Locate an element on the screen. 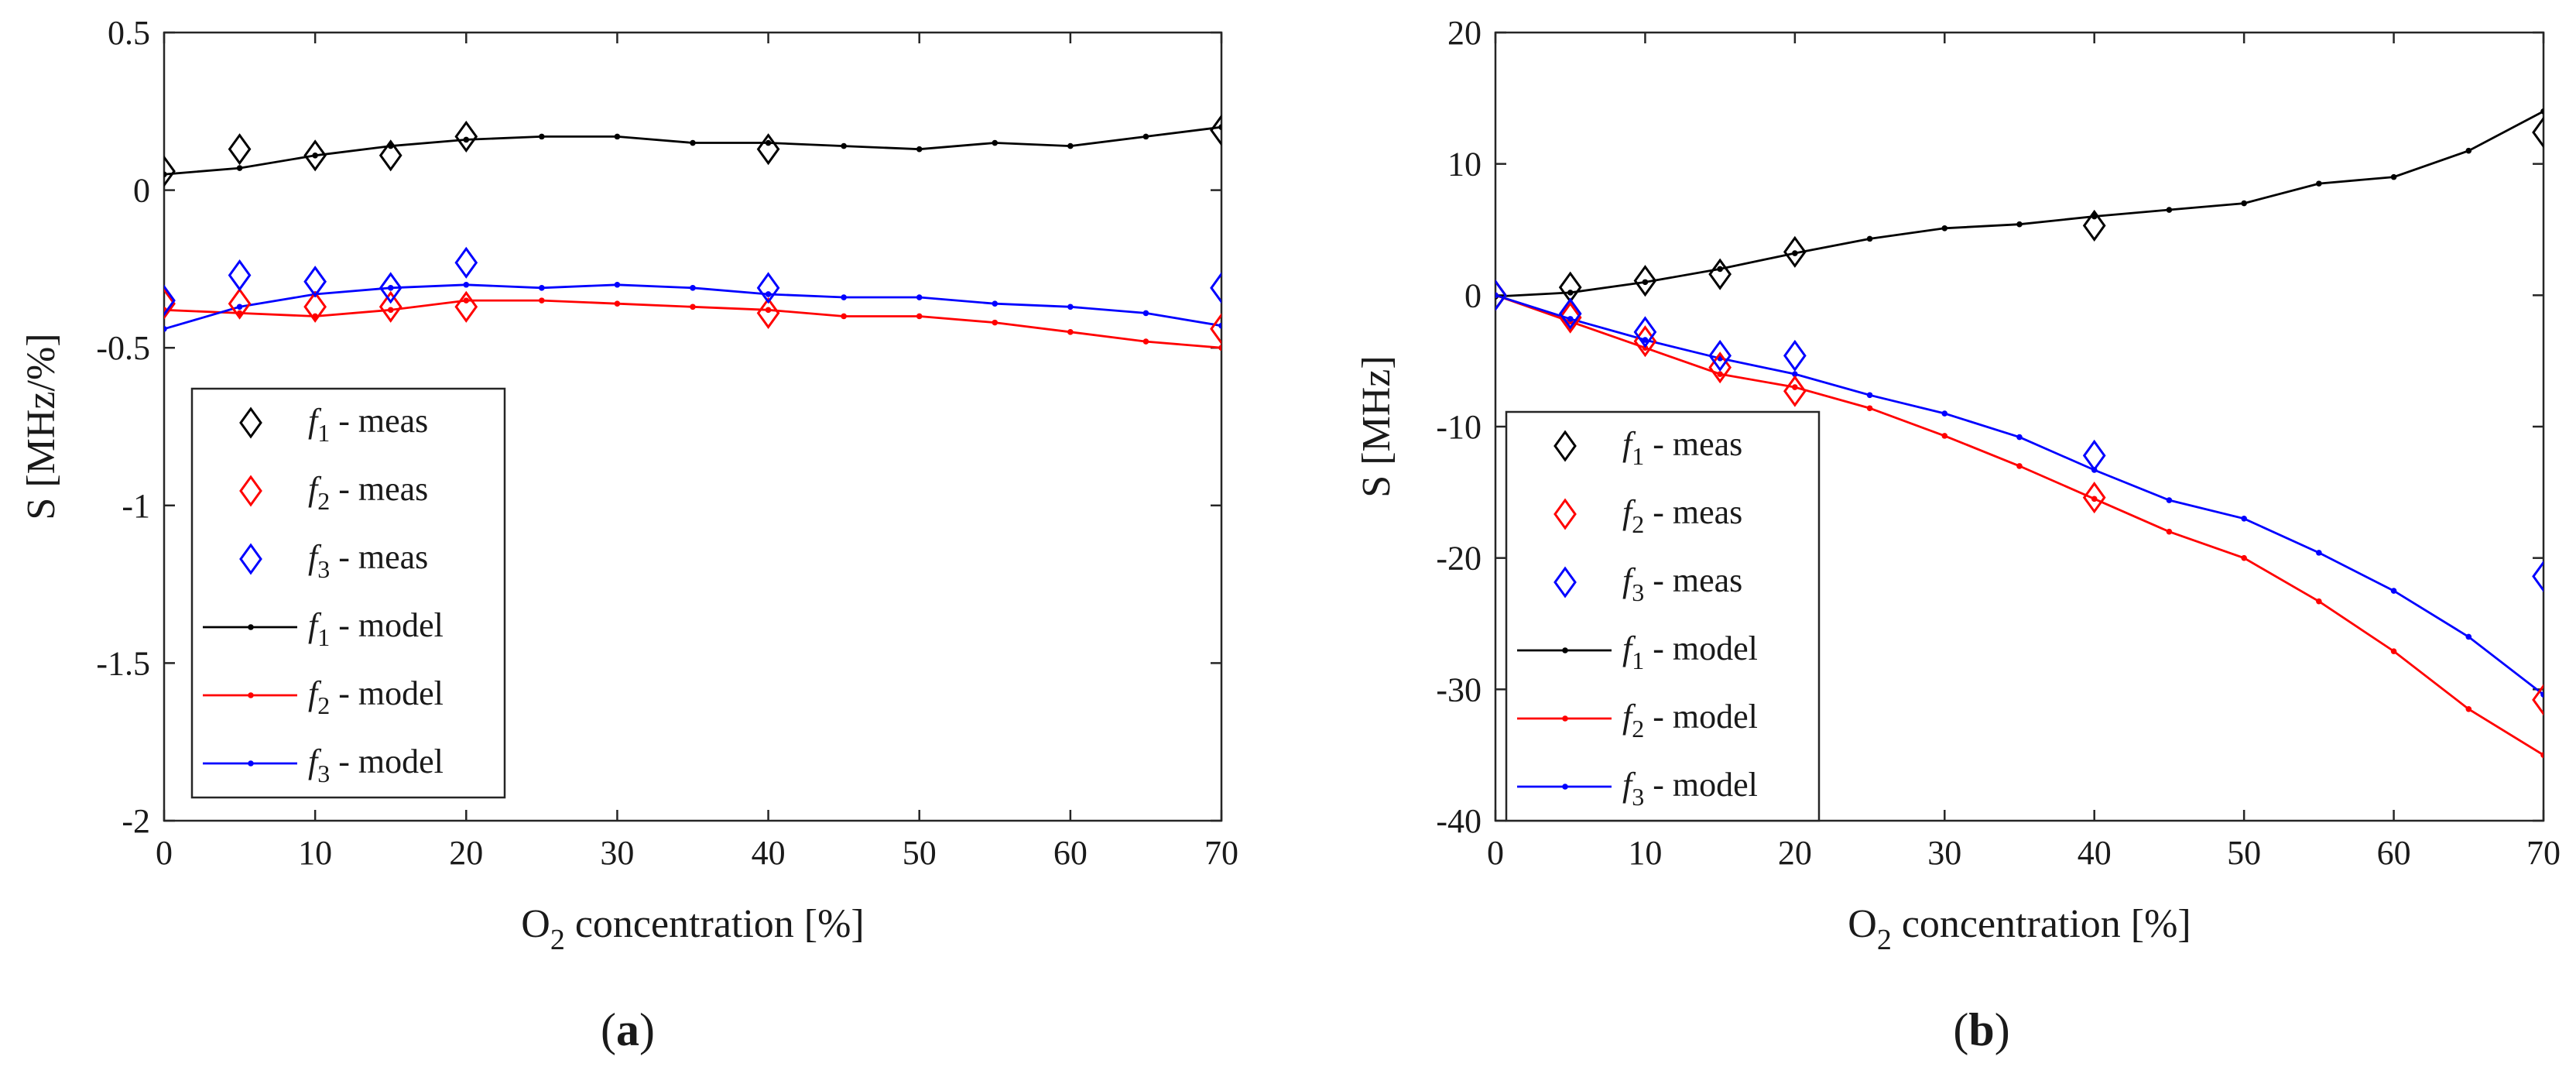 The width and height of the screenshot is (2576, 1077). legend-label: f2 - model is located at coordinates (376, 696).